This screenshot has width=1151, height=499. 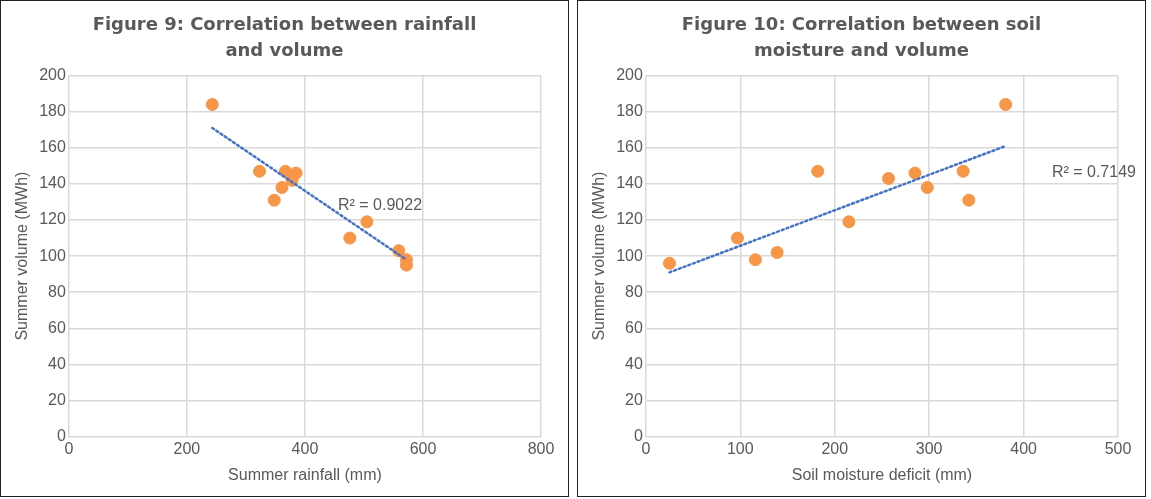 What do you see at coordinates (305, 474) in the screenshot?
I see `x-axis-title: Summer rainfall (mm)` at bounding box center [305, 474].